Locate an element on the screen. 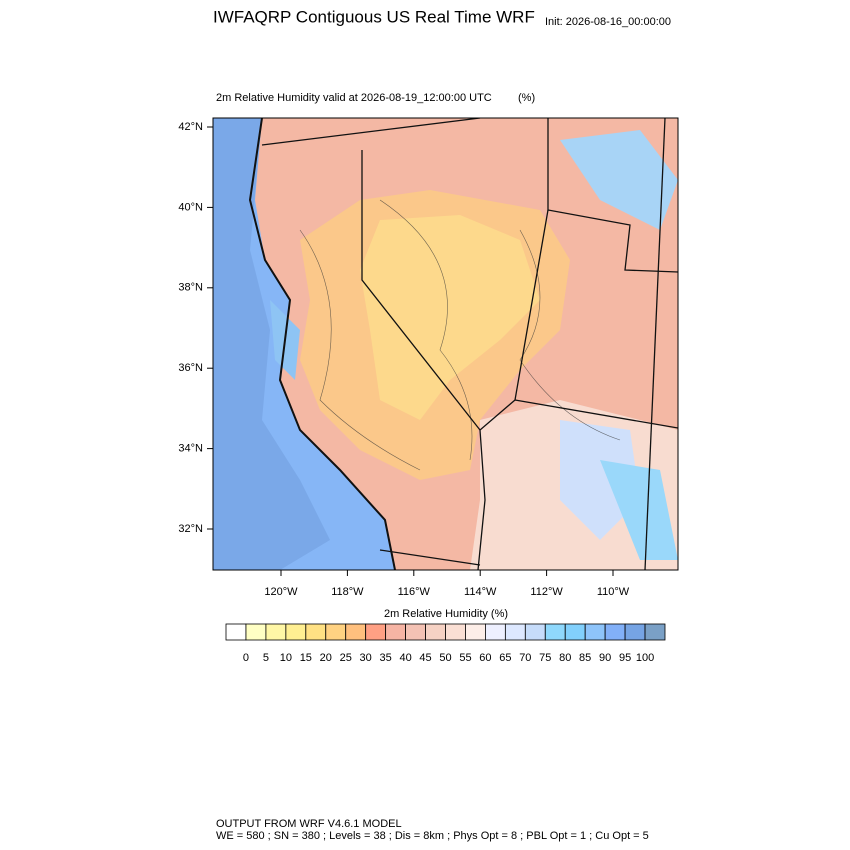 The image size is (850, 850). lat-label: 38°N is located at coordinates (190, 288).